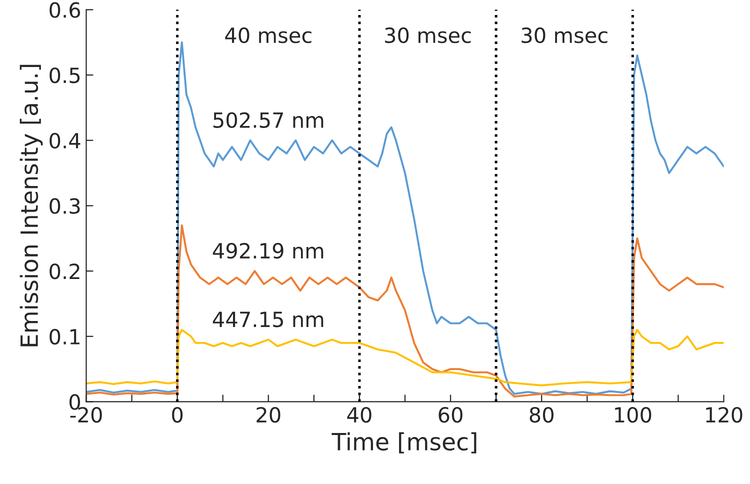  Describe the element at coordinates (542, 414) in the screenshot. I see `x-tick-label: 80` at that location.